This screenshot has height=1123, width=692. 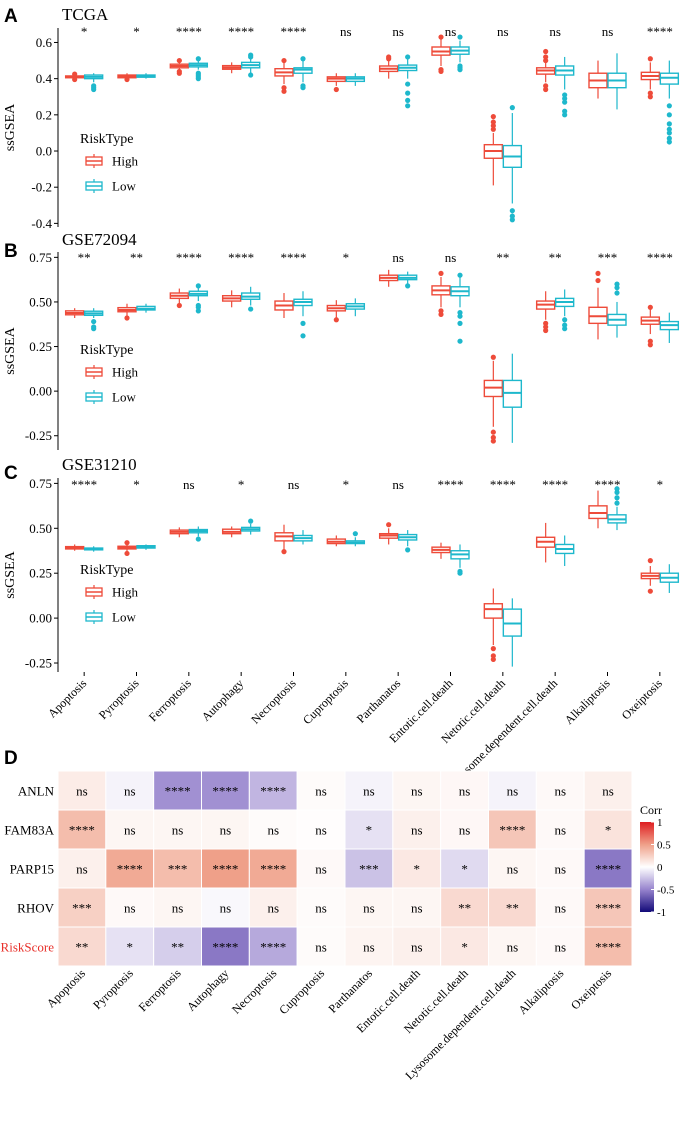 What do you see at coordinates (231, 532) in the screenshot?
I see `box-high-autophagy` at bounding box center [231, 532].